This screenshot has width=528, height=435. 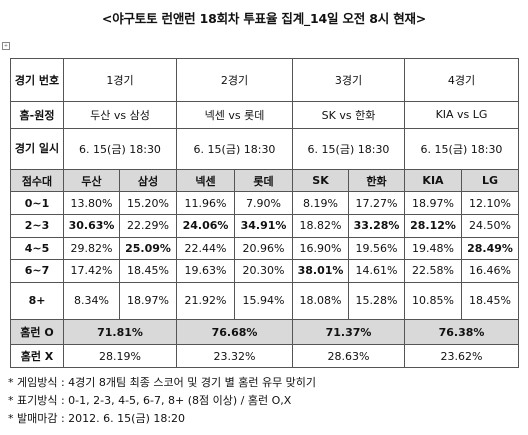 What do you see at coordinates (433, 248) in the screenshot?
I see `vote-rate-cell: 19.48%` at bounding box center [433, 248].